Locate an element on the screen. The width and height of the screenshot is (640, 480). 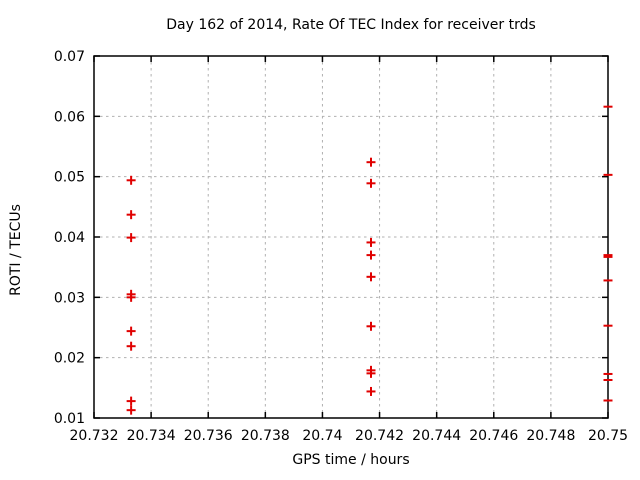
y-tick-label: 0.06 is located at coordinates (69, 117).